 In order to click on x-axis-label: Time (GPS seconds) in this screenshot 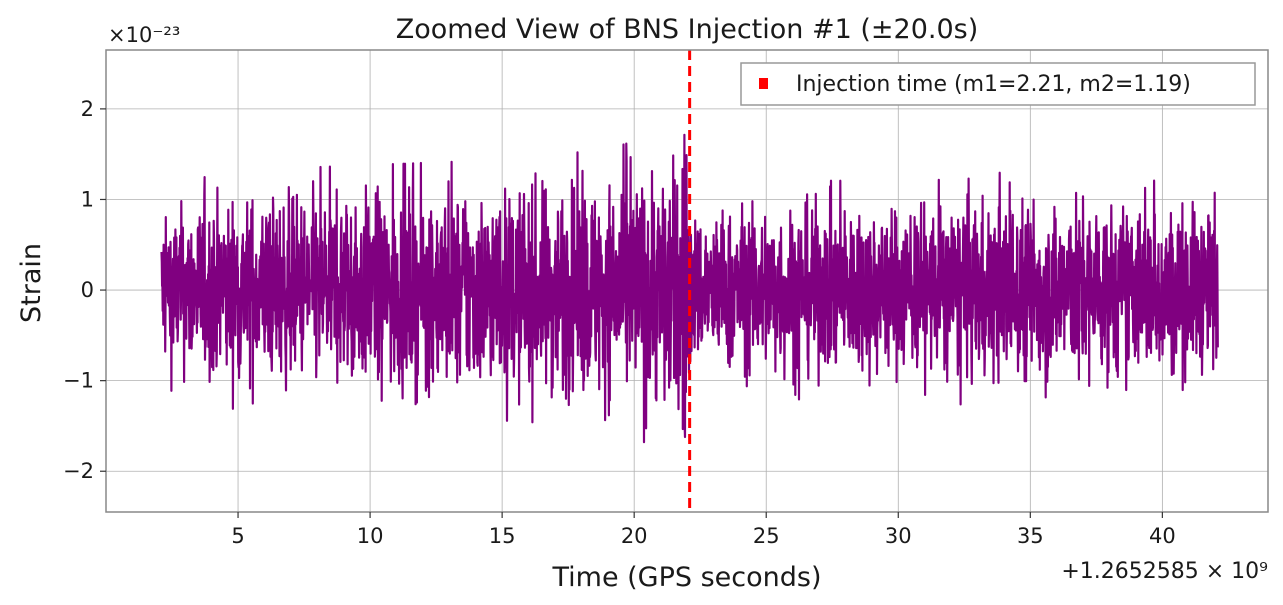, I will do `click(686, 577)`.